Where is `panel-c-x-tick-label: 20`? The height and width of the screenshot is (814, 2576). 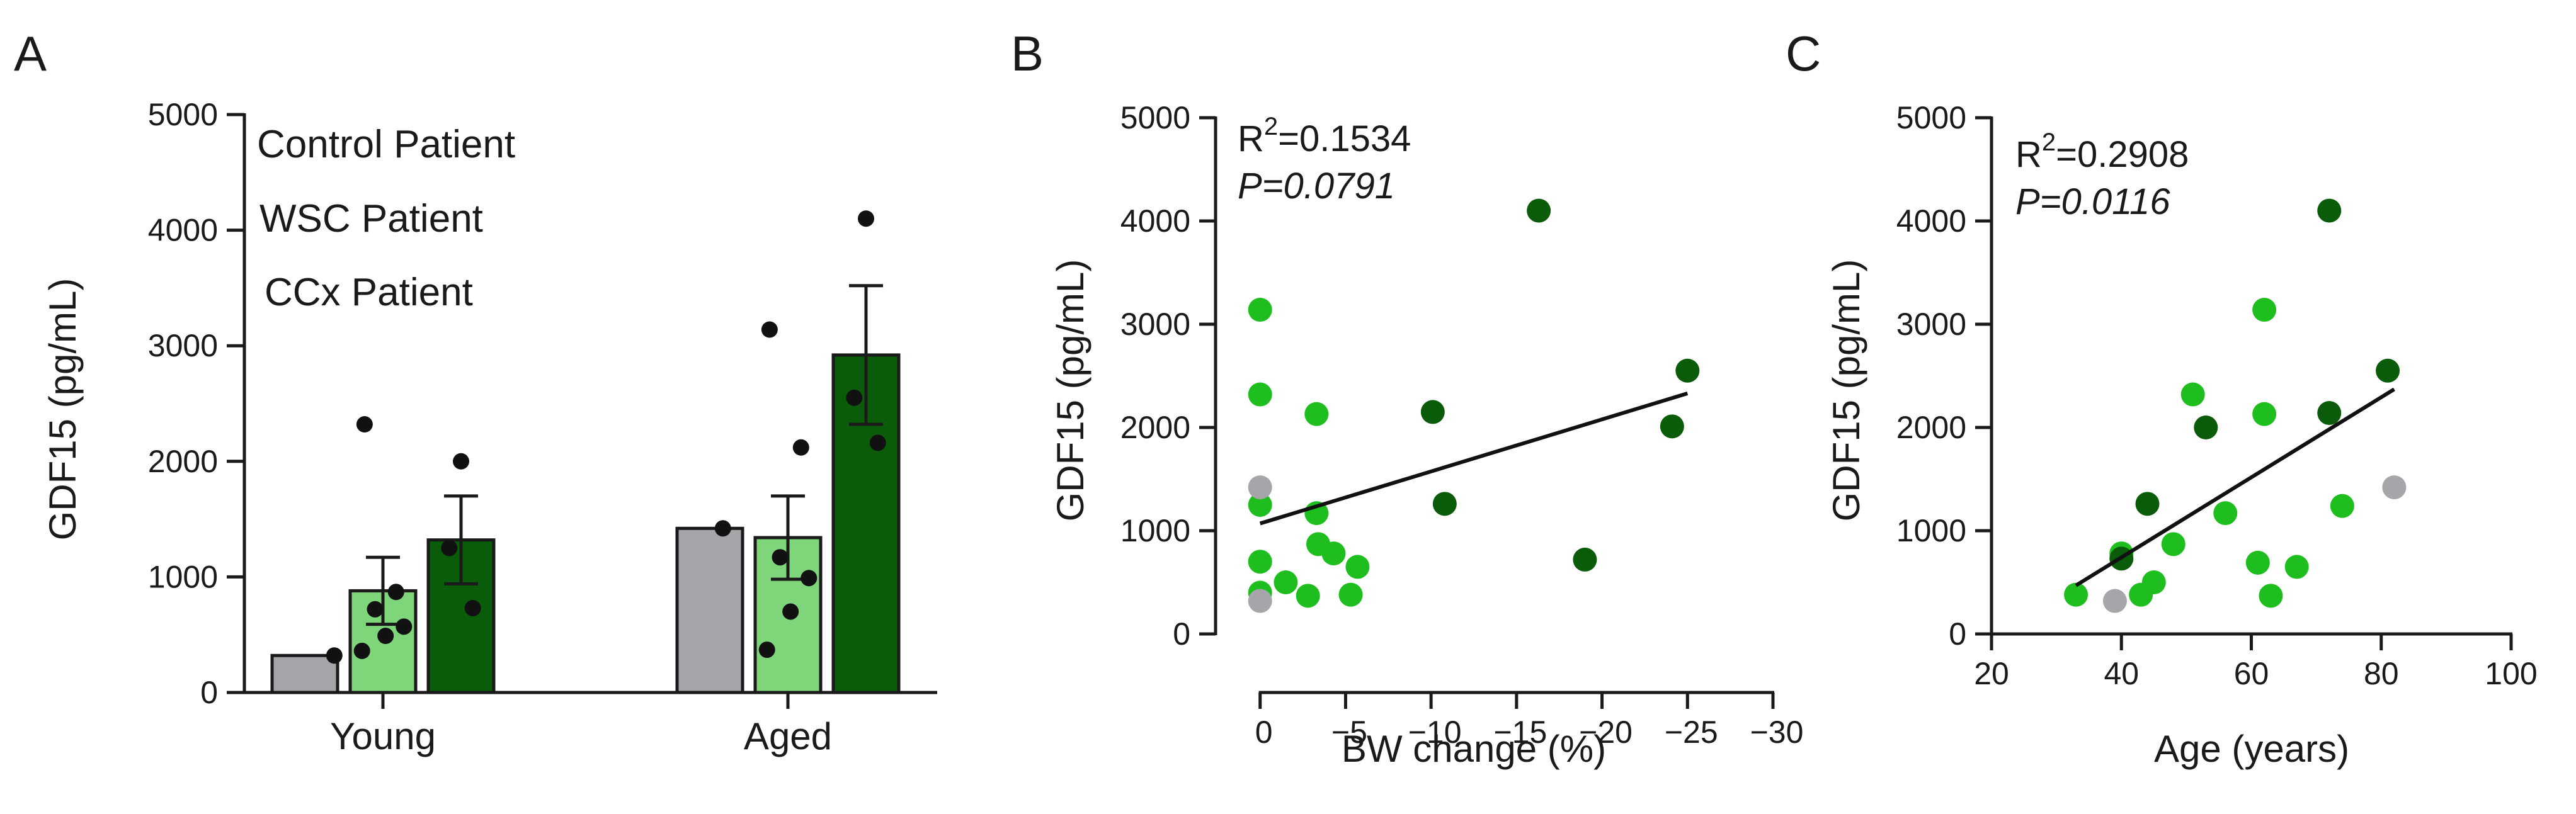
panel-c-x-tick-label: 20 is located at coordinates (1991, 673).